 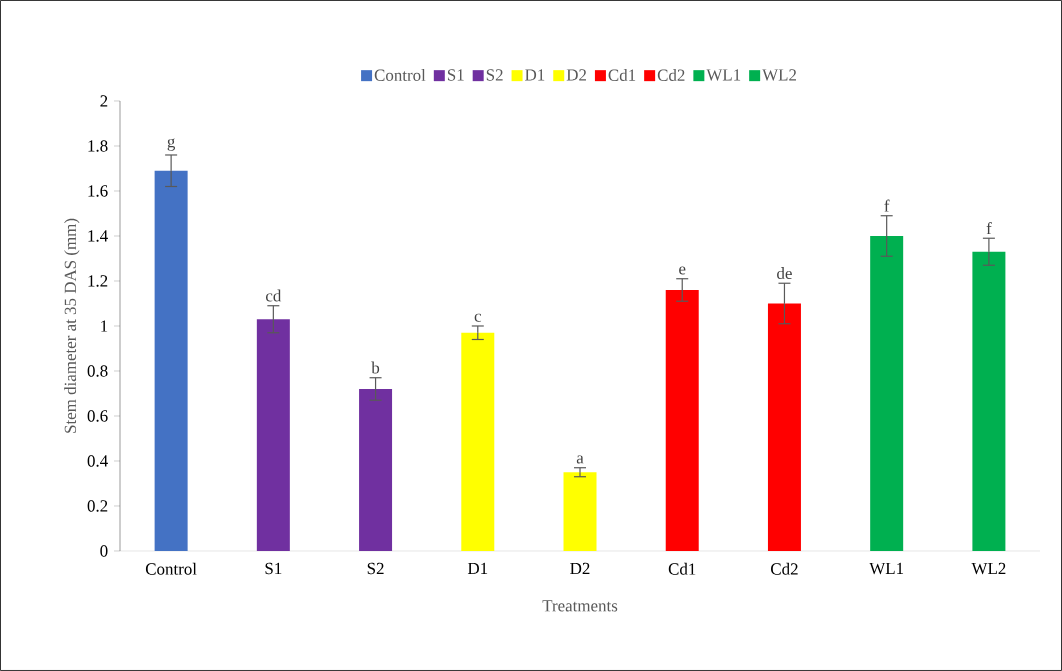 What do you see at coordinates (171, 568) in the screenshot?
I see `x-tick-label: Control` at bounding box center [171, 568].